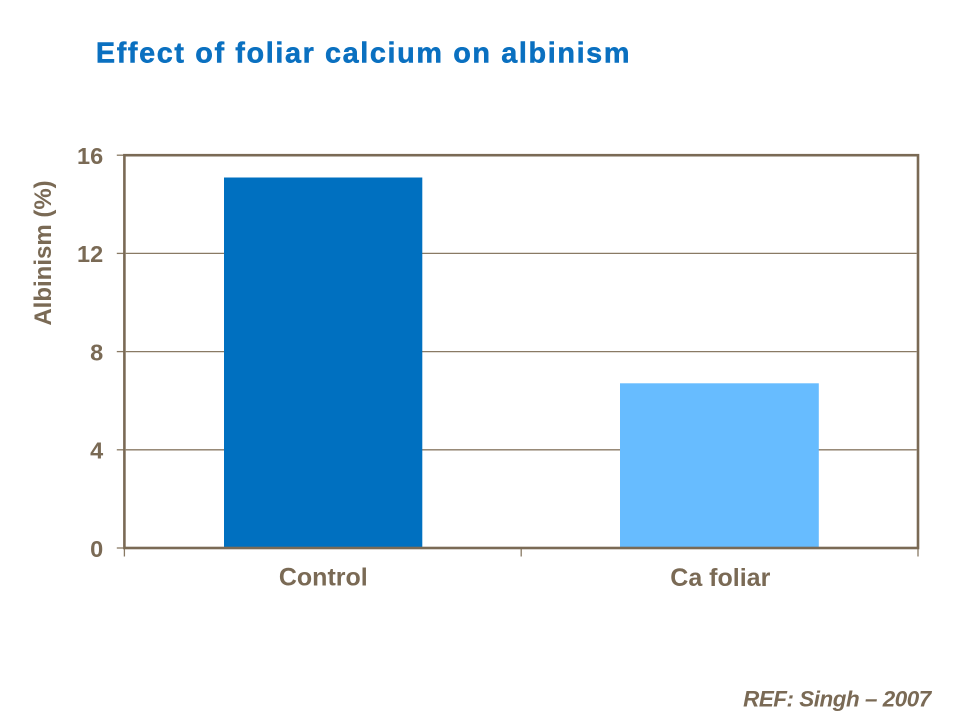 This screenshot has width=960, height=720. Describe the element at coordinates (43, 252) in the screenshot. I see `svg-text: Albinism (%)` at that location.